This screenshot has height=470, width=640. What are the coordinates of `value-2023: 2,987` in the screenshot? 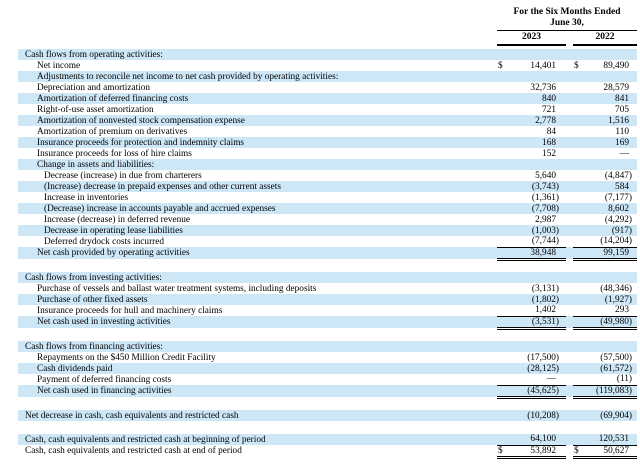 It's located at (545, 219).